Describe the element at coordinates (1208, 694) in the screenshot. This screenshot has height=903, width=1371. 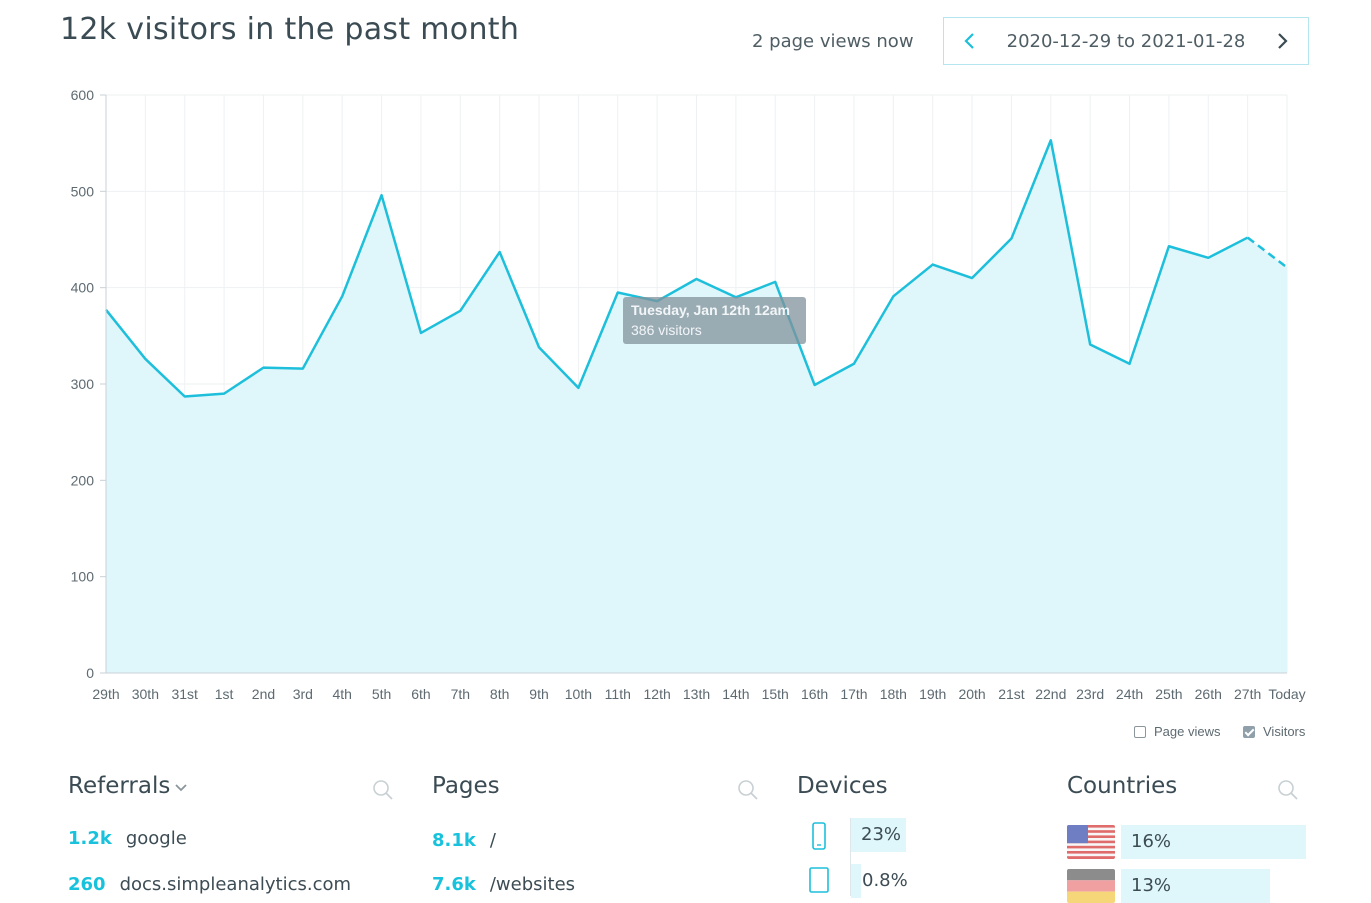
I see `x-tick-label: 26th` at that location.